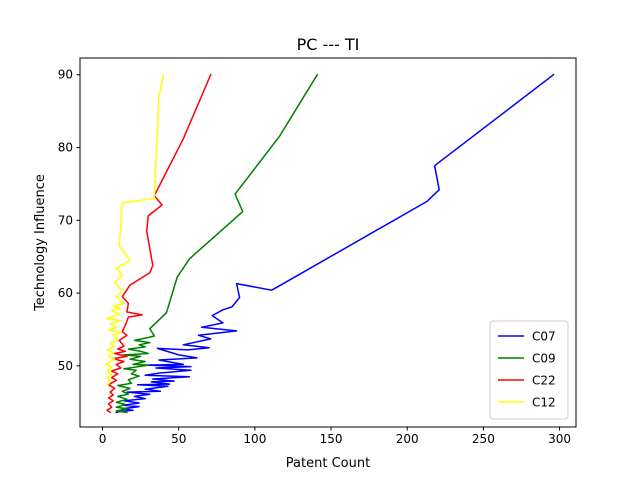  Describe the element at coordinates (483, 439) in the screenshot. I see `x-tick-label: 250` at that location.